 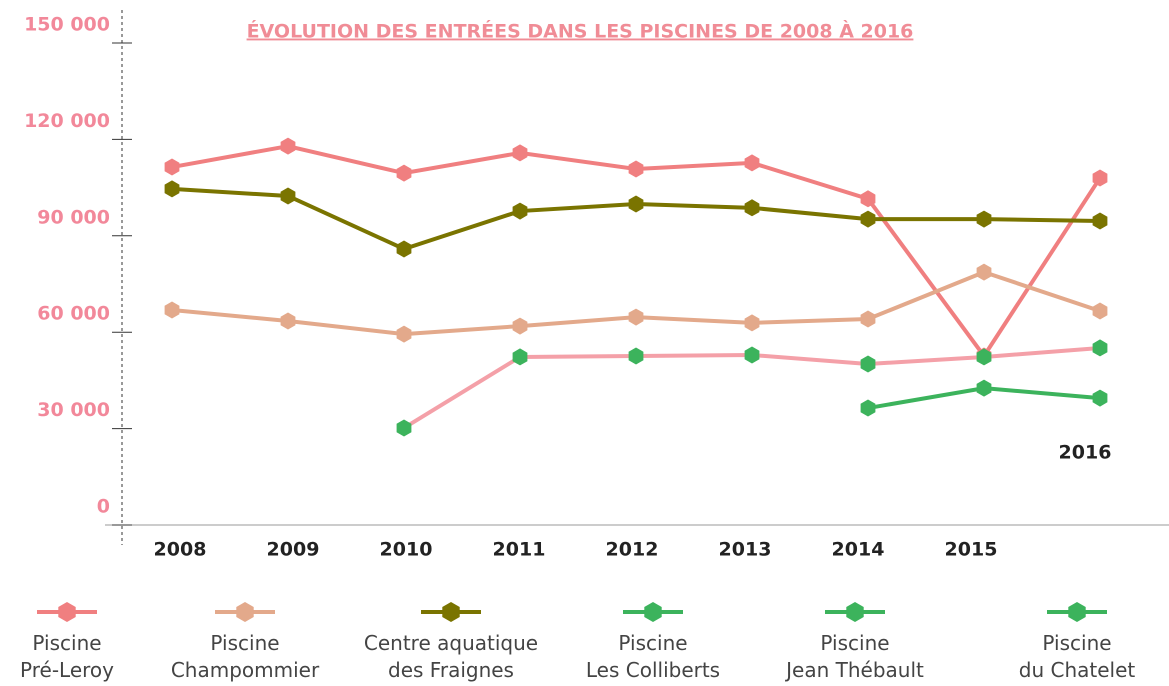 What do you see at coordinates (180, 550) in the screenshot?
I see `x-tick-label: 2008` at bounding box center [180, 550].